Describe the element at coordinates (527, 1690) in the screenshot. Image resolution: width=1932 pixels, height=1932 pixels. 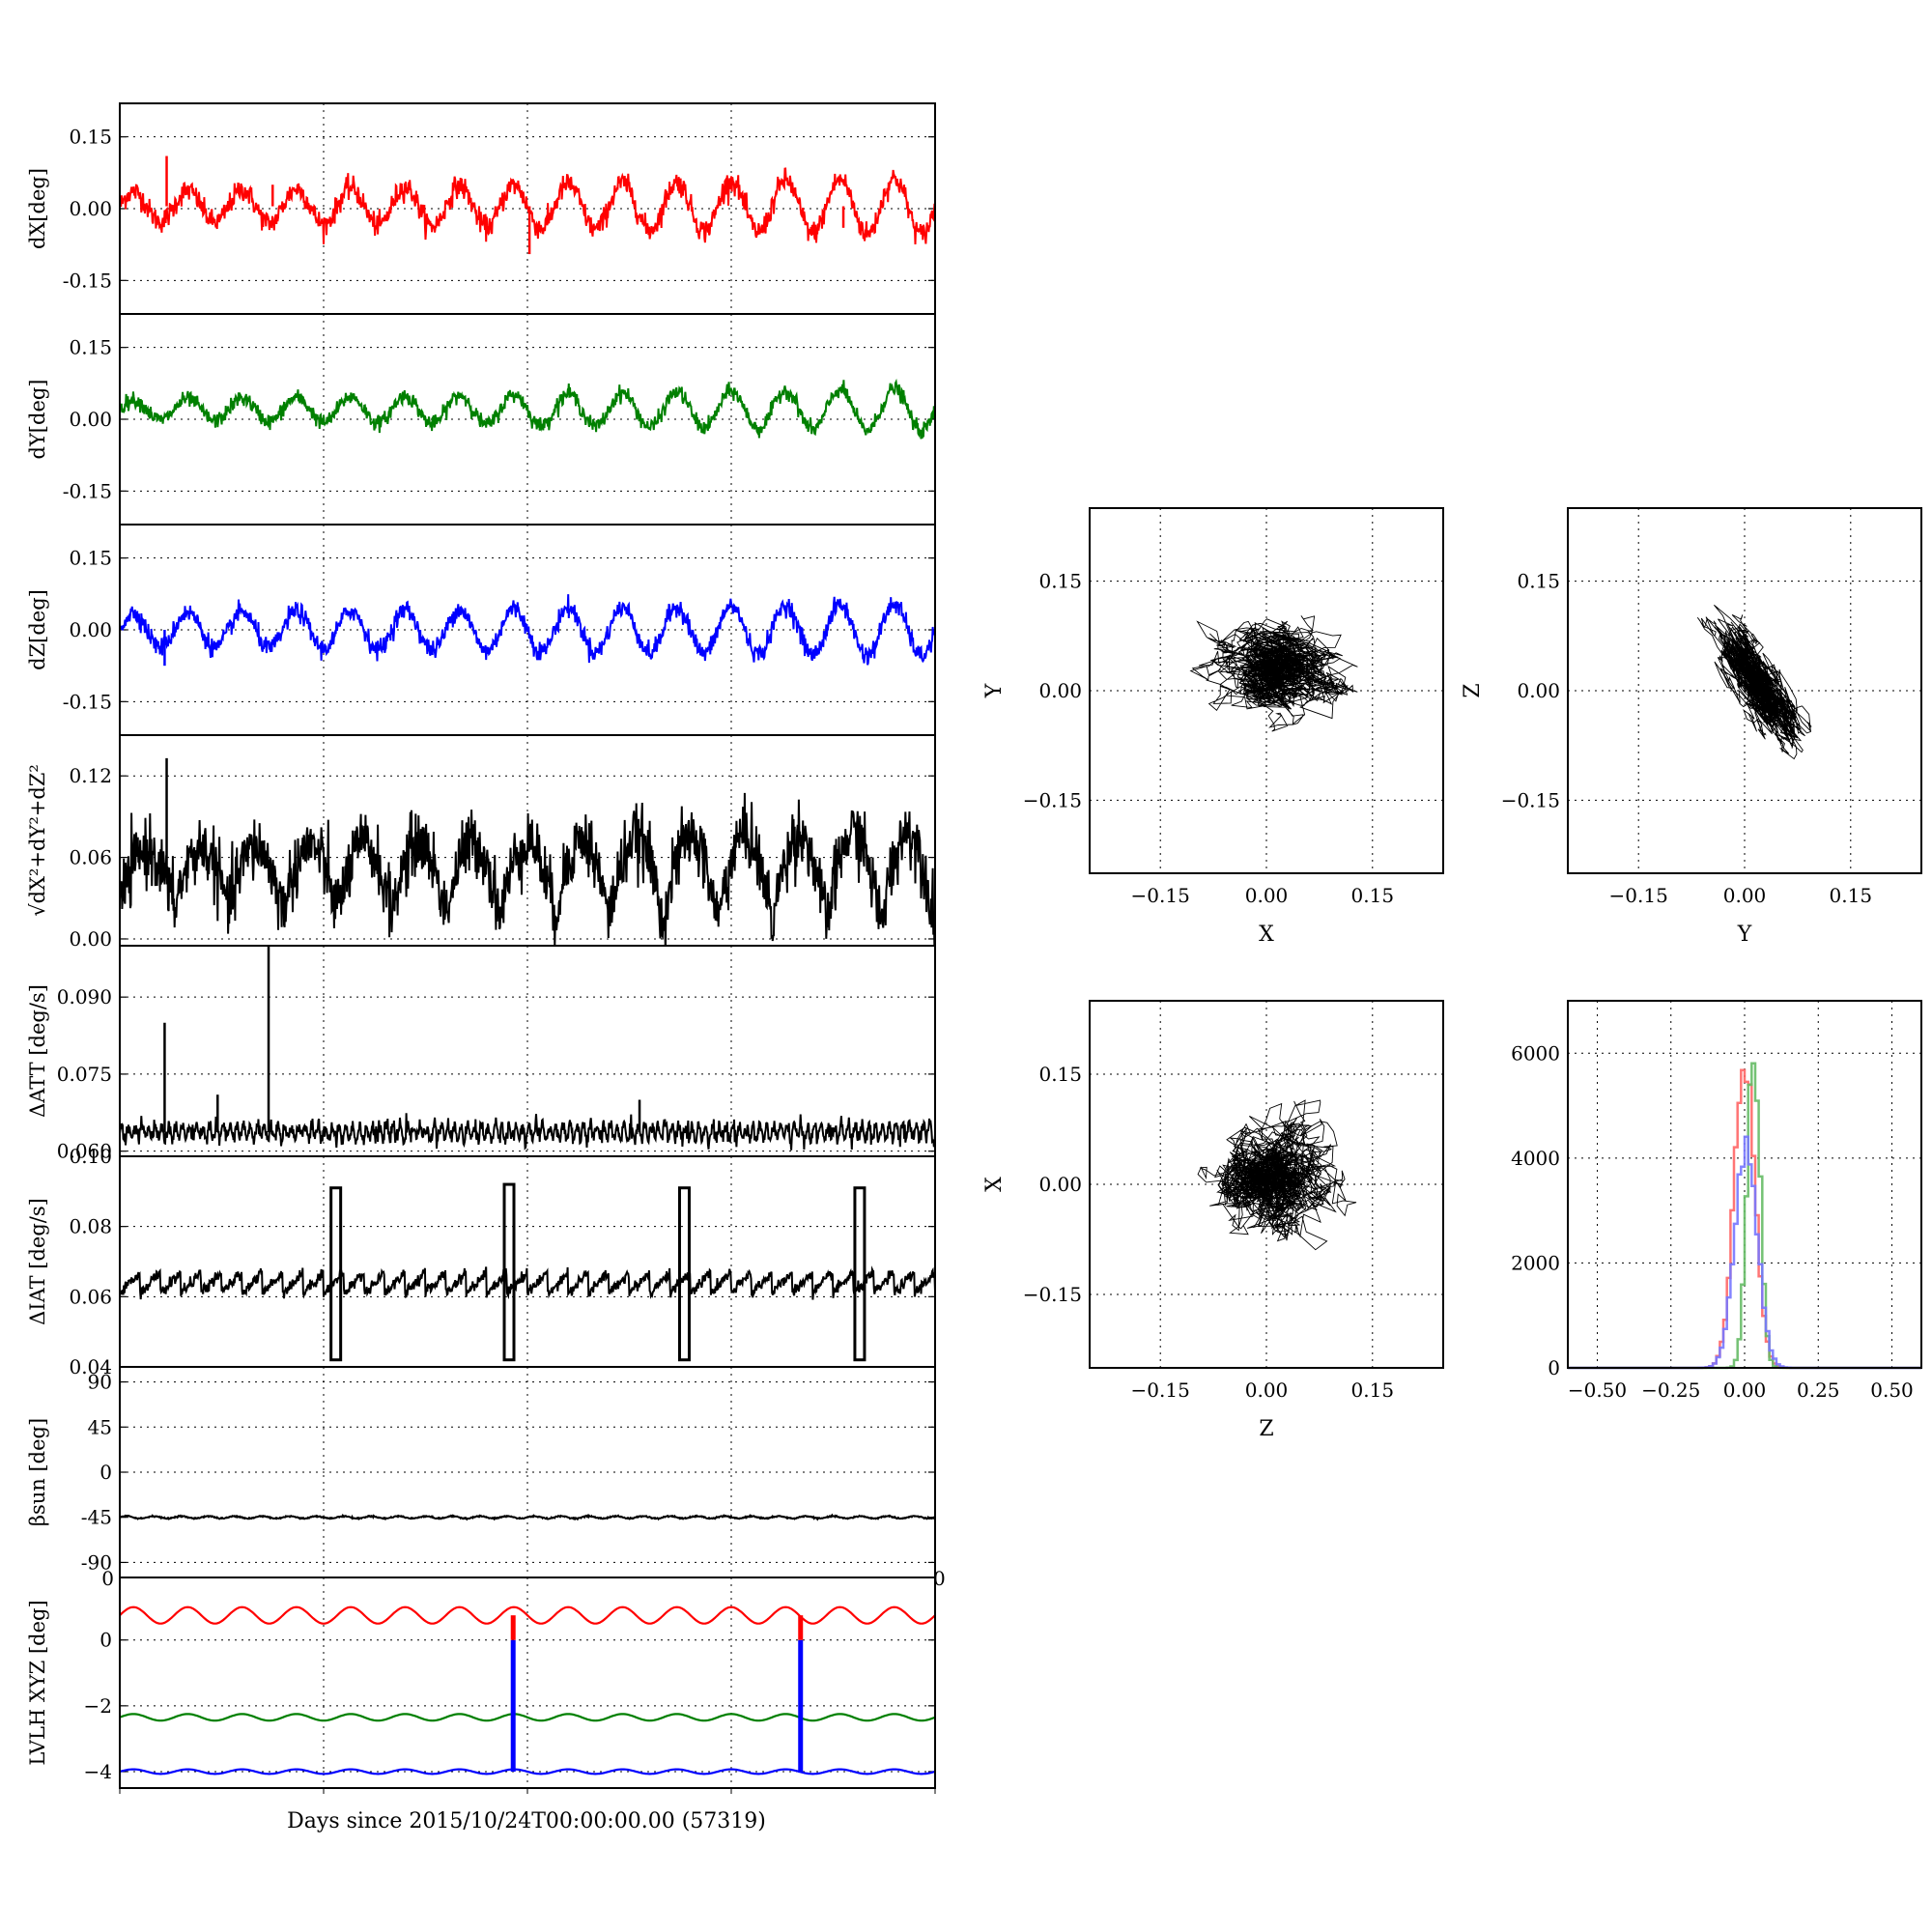
I see `series-LVLH` at that location.